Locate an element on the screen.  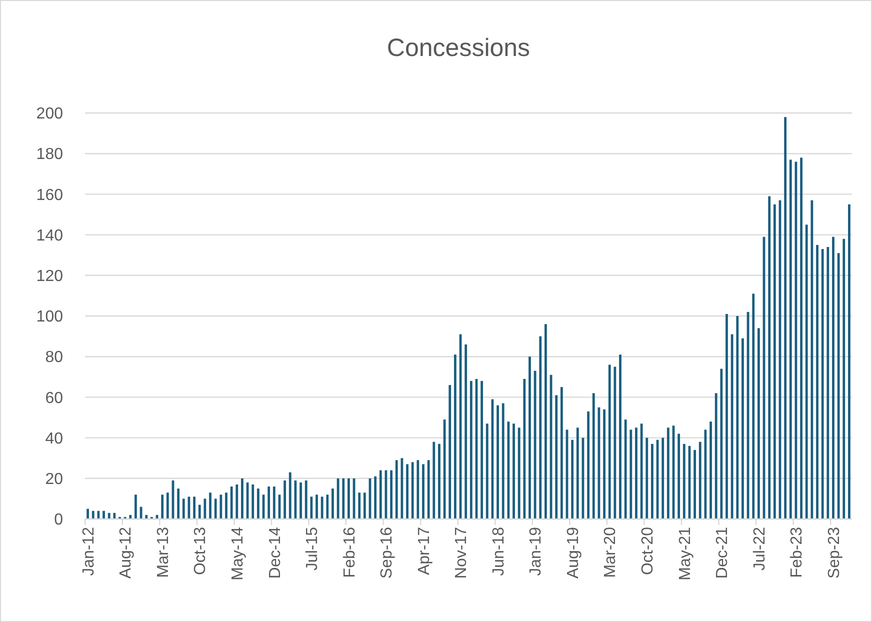
y-tick-label: 200 is located at coordinates (50, 114).